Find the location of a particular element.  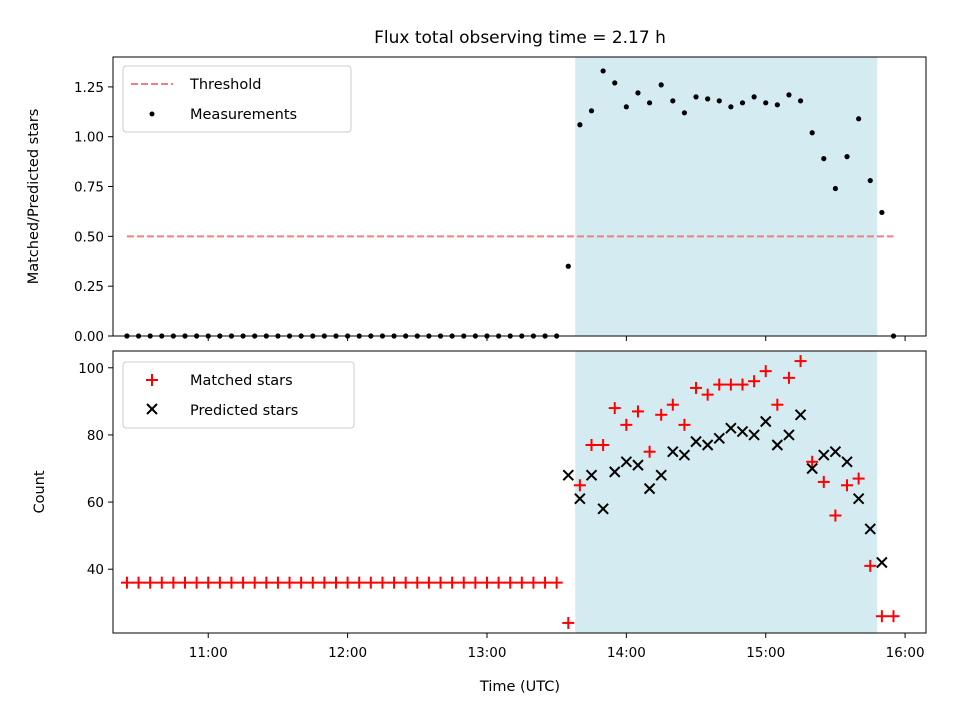

x-tick-label: 11:00 is located at coordinates (208, 653).